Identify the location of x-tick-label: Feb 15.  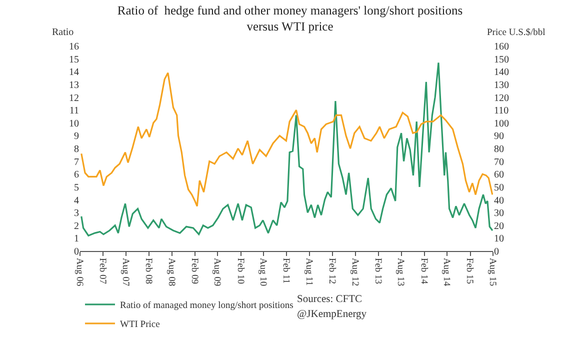
(469, 271).